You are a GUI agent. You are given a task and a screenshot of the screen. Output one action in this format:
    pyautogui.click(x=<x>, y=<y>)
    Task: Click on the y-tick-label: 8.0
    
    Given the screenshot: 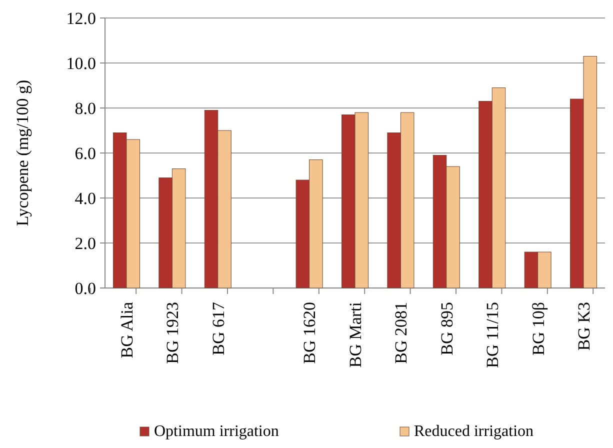 What is the action you would take?
    pyautogui.click(x=85, y=108)
    